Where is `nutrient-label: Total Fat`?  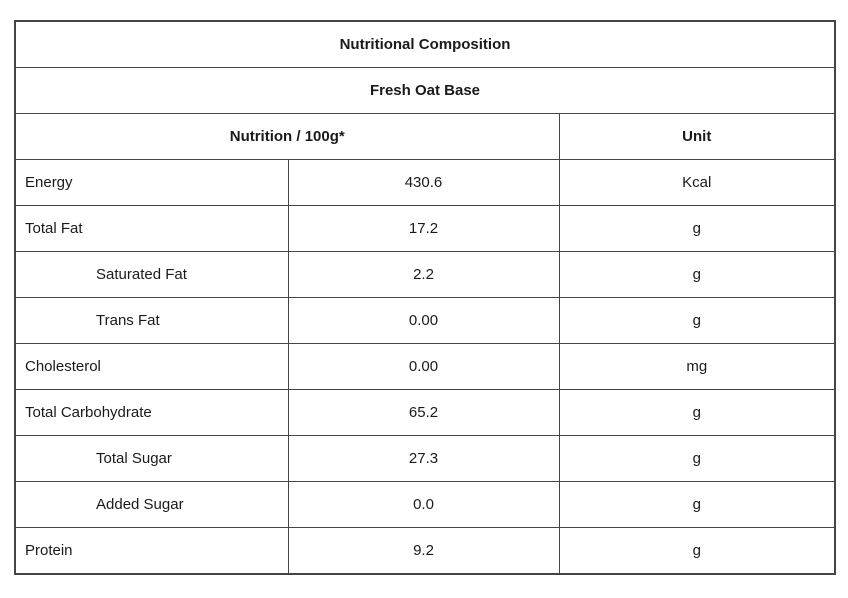 nutrient-label: Total Fat is located at coordinates (151, 228).